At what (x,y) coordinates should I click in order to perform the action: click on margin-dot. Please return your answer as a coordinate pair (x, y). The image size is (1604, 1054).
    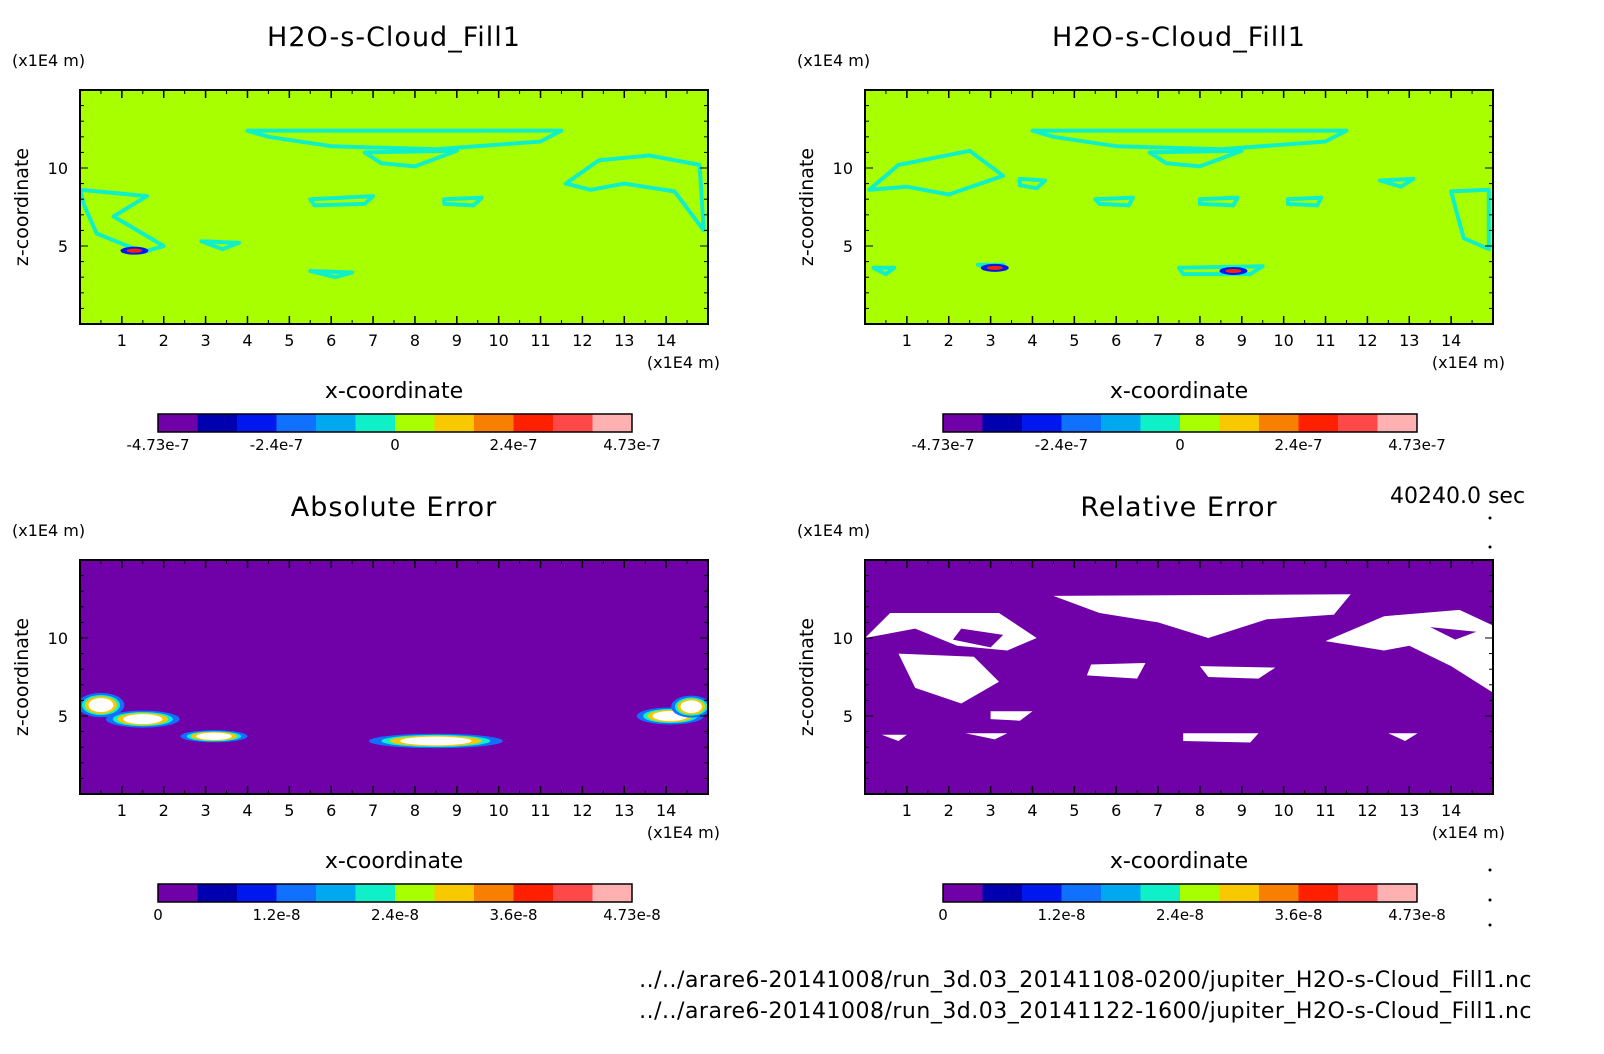
    Looking at the image, I should click on (1490, 518).